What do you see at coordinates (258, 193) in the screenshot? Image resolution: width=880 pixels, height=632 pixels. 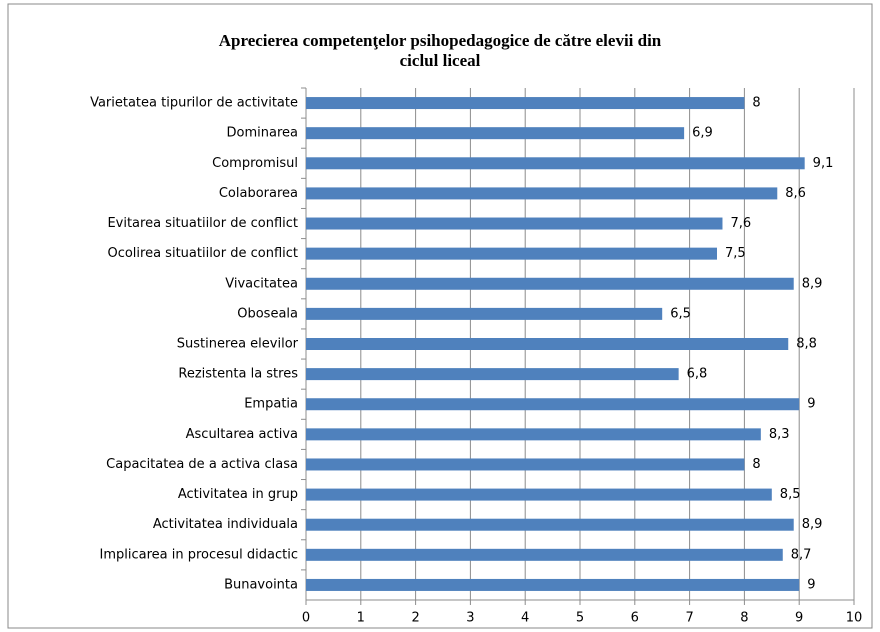 I see `y-tick-label: Colaborarea` at bounding box center [258, 193].